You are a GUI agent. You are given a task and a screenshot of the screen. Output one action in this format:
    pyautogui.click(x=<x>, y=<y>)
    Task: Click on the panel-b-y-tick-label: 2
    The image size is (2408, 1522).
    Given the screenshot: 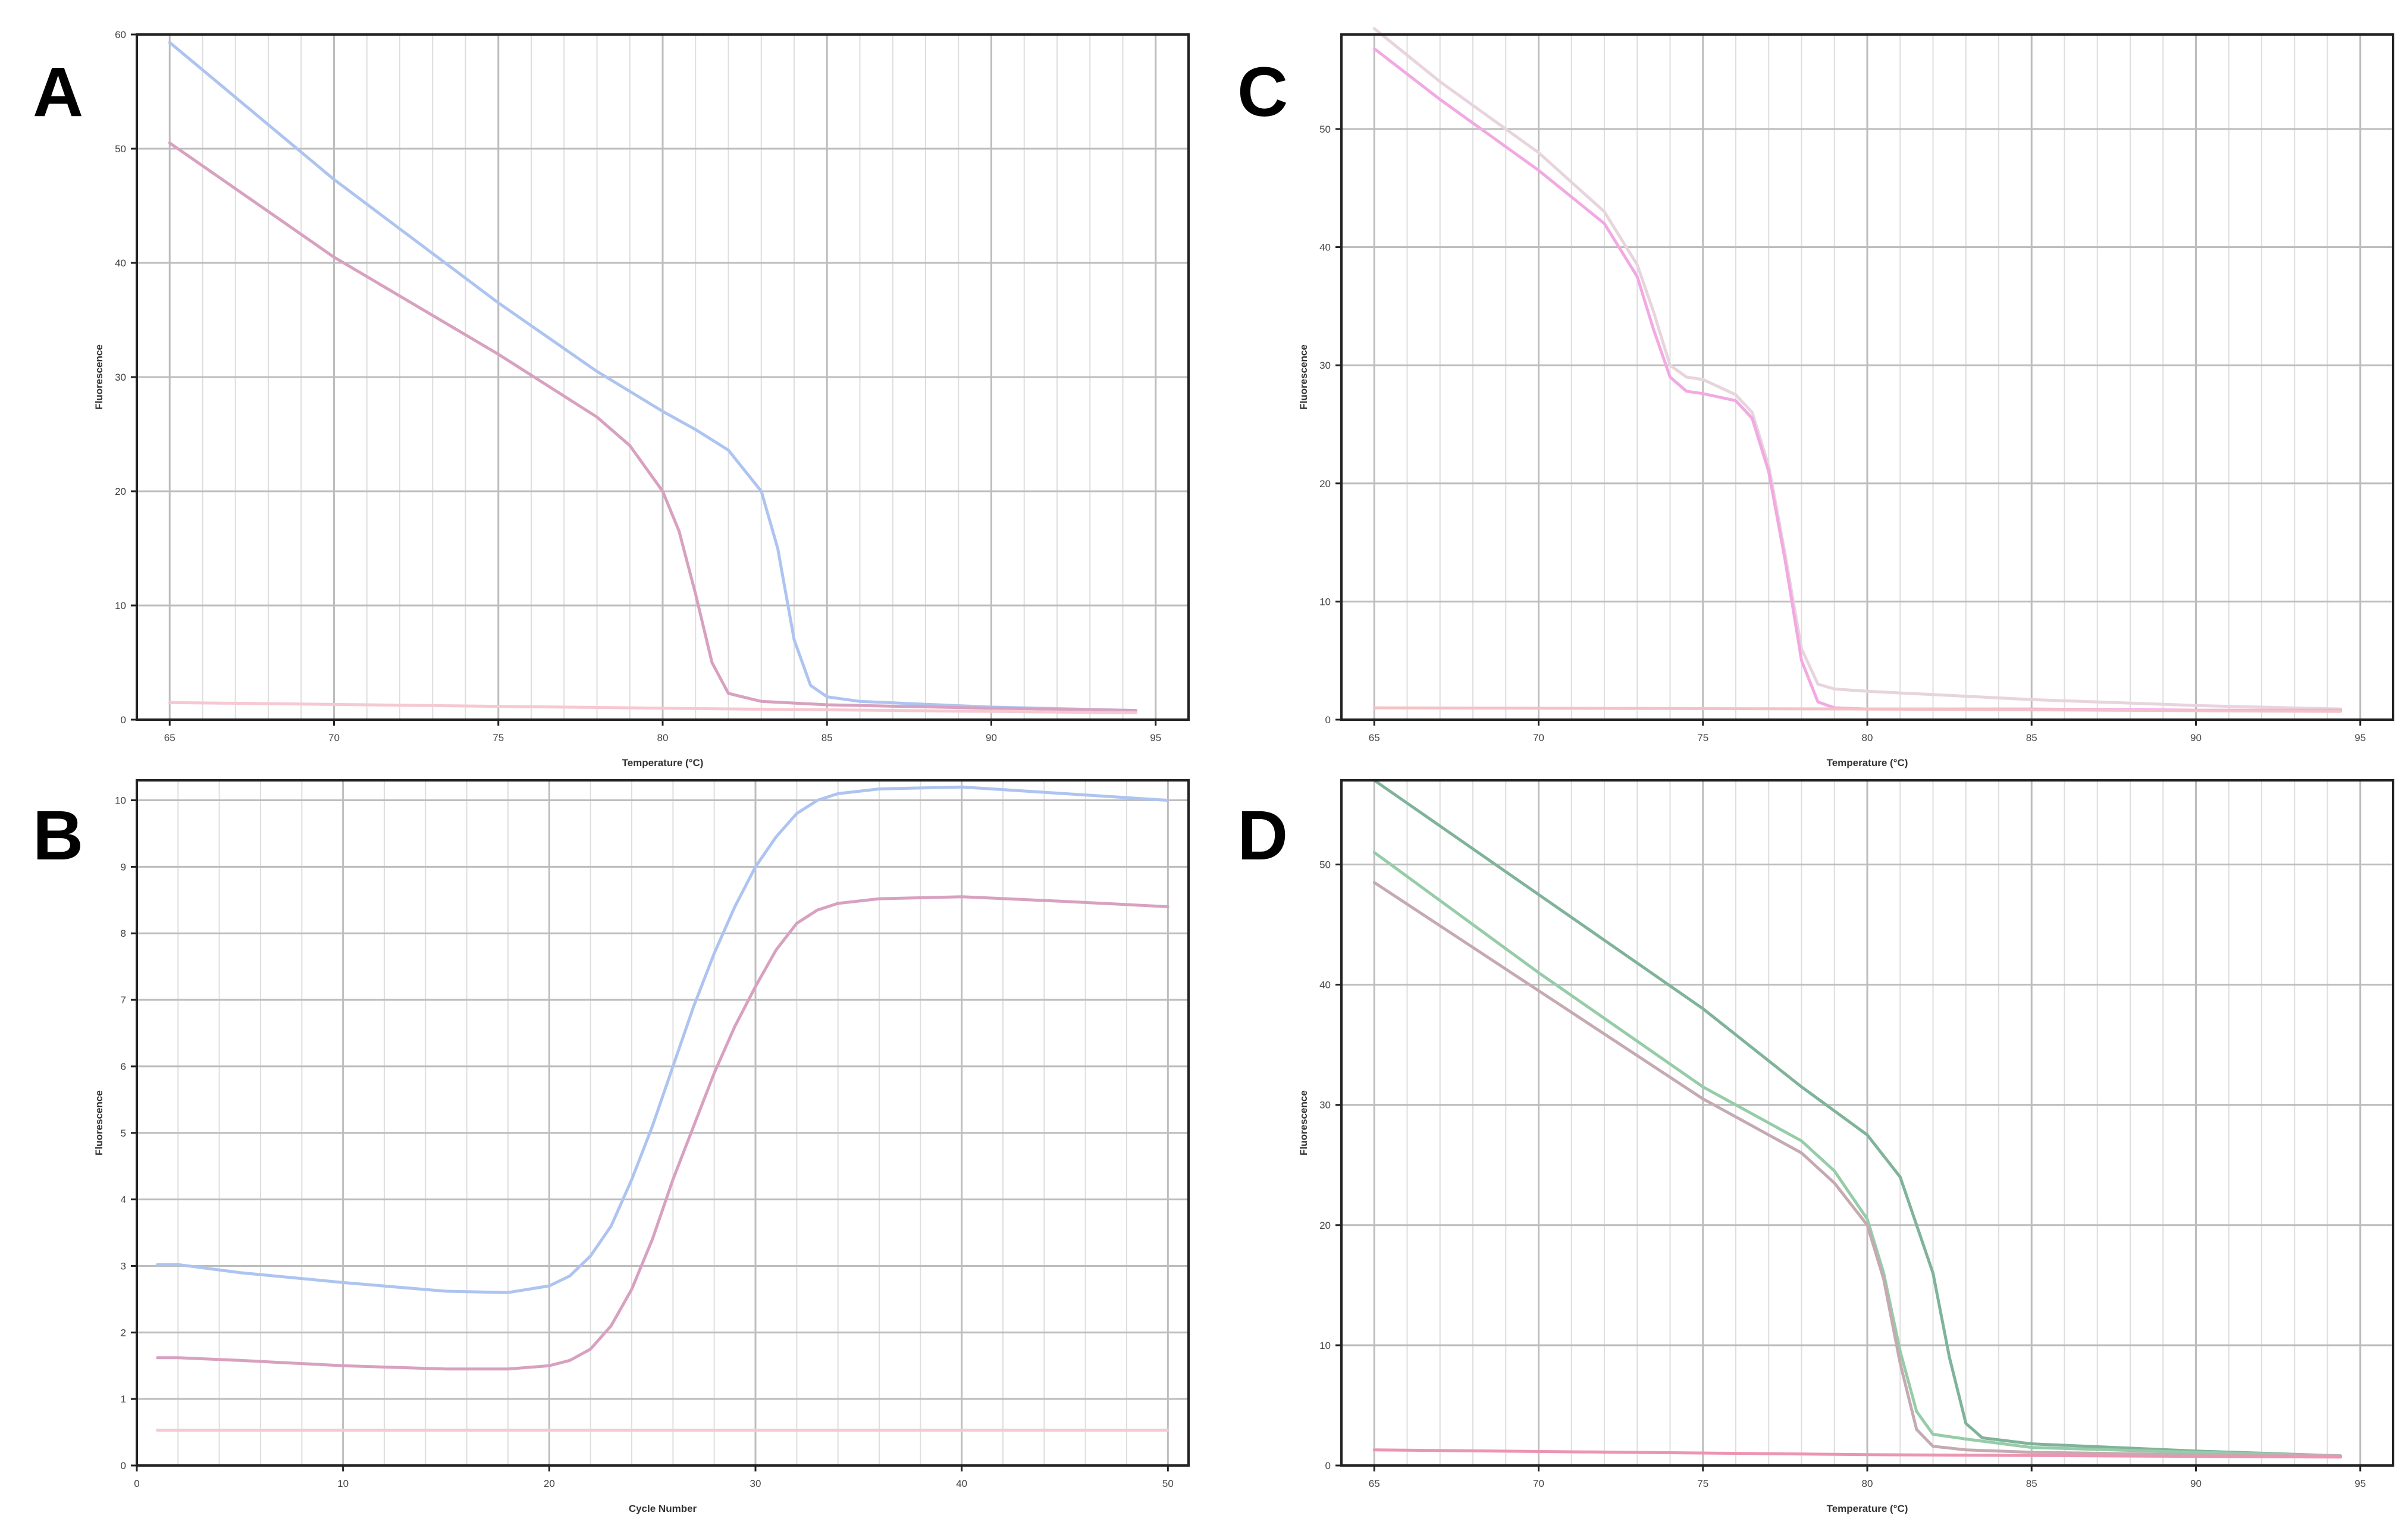 What is the action you would take?
    pyautogui.click(x=123, y=1332)
    